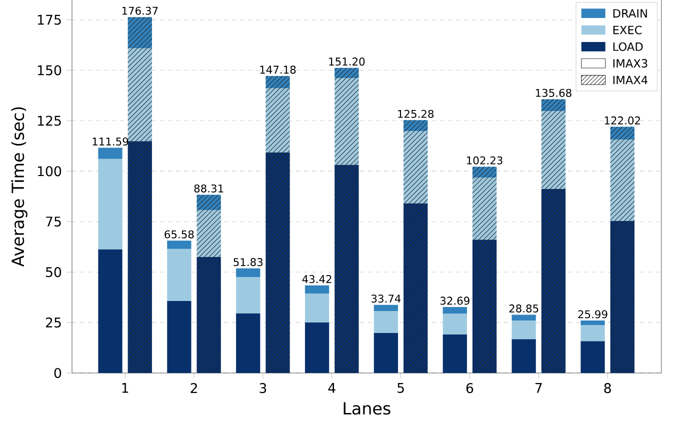 This screenshot has width=681, height=425. What do you see at coordinates (628, 46) in the screenshot?
I see `legend-label: LOAD` at bounding box center [628, 46].